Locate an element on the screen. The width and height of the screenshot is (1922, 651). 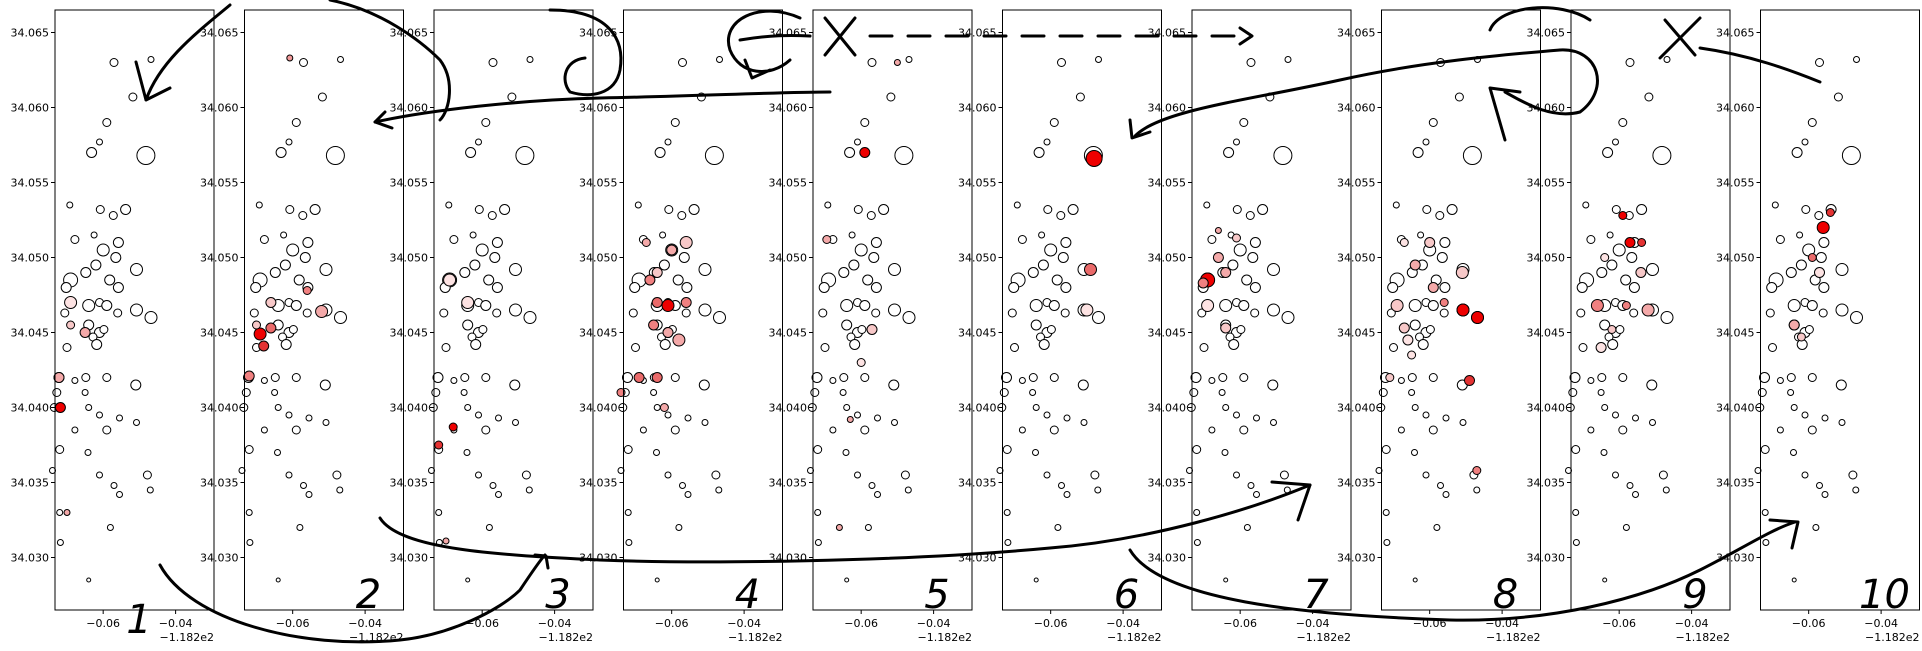
handwritten-scribble is located at coordinates (389, 61).